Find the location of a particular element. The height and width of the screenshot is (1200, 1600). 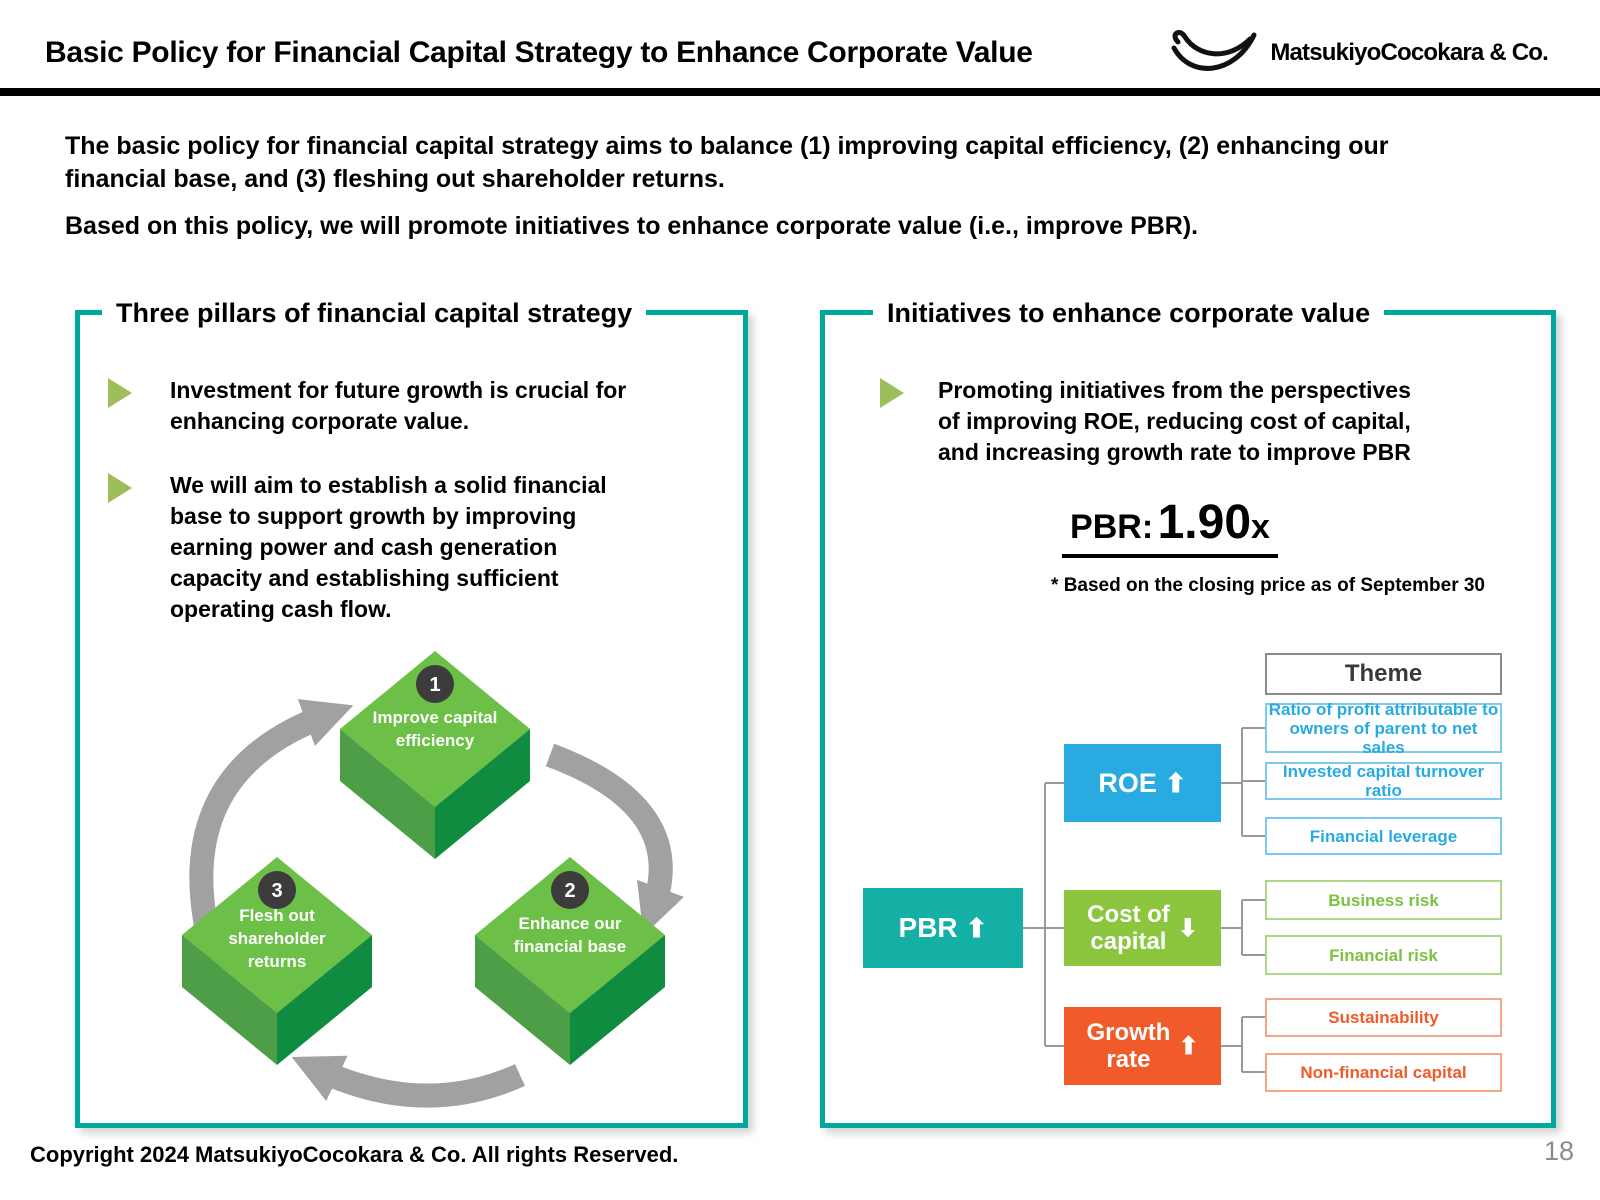

svg-text: efficiency is located at coordinates (435, 740).